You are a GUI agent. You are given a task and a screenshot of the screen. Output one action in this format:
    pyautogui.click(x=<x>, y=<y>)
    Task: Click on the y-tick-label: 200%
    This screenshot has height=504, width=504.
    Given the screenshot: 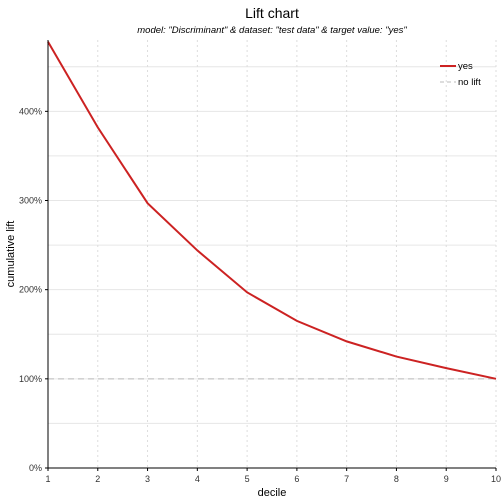 What is the action you would take?
    pyautogui.click(x=30, y=290)
    